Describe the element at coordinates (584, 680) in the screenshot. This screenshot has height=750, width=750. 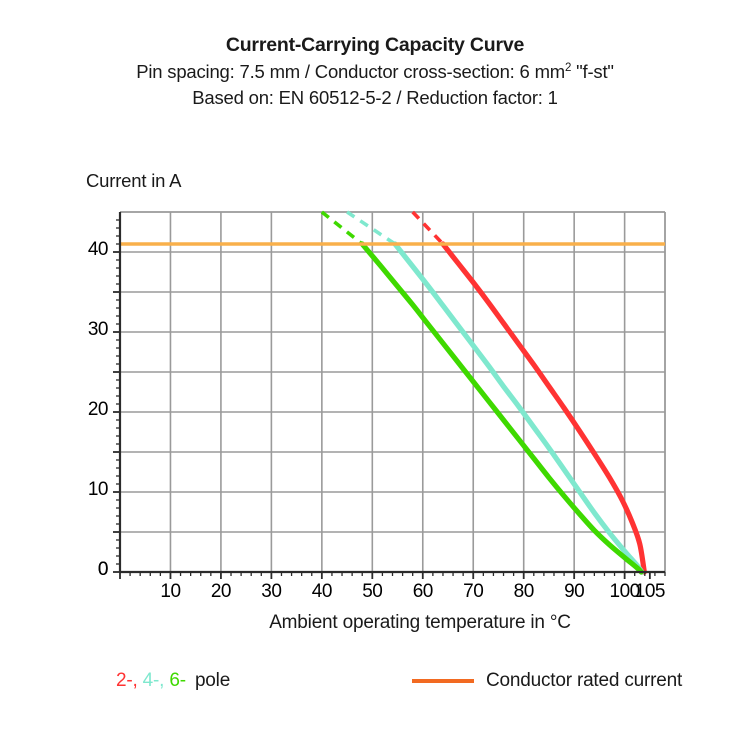
I see `legend-rated-label: Conductor rated current` at that location.